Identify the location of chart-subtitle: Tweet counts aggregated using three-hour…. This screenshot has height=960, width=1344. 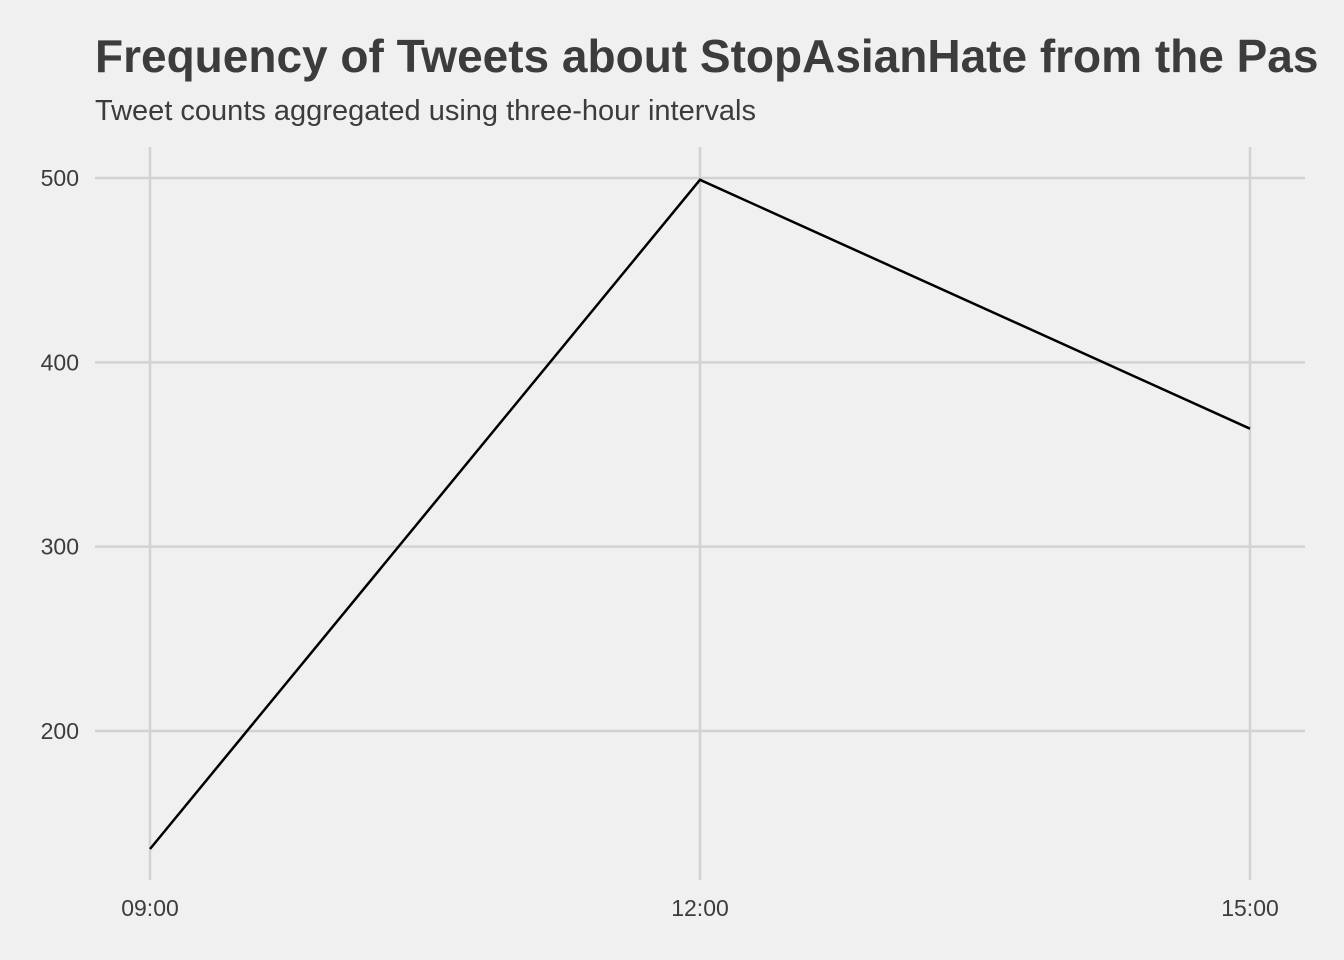
(425, 111).